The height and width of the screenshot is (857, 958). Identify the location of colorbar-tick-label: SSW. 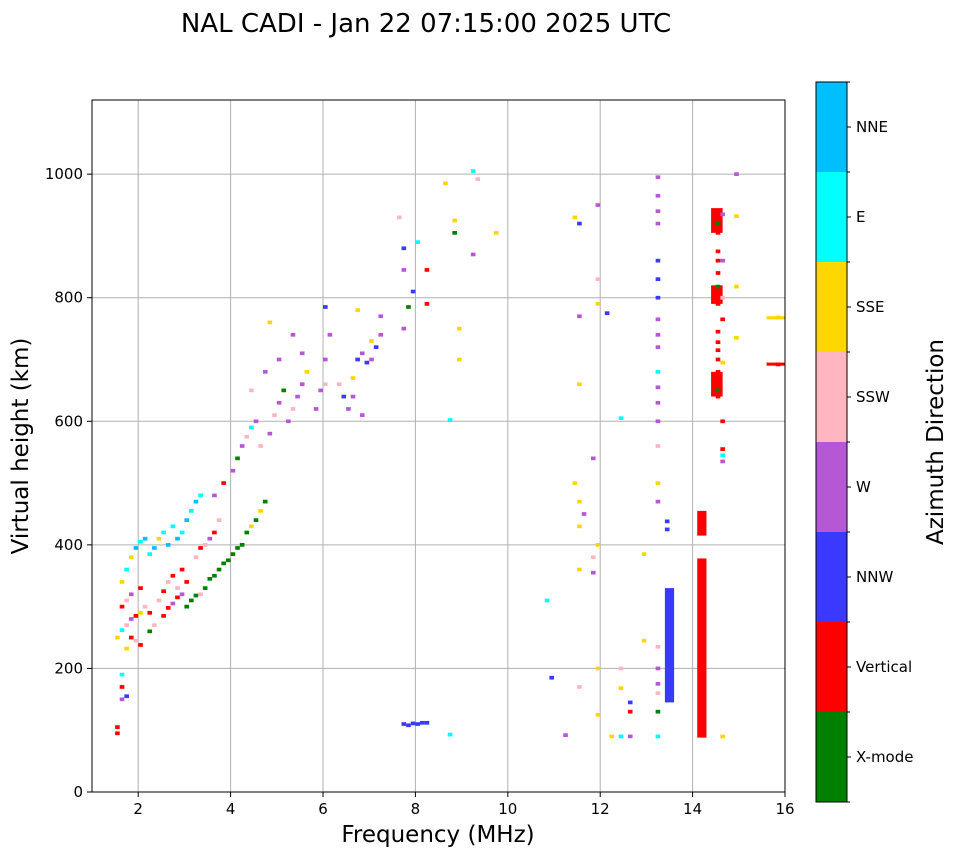
(873, 397).